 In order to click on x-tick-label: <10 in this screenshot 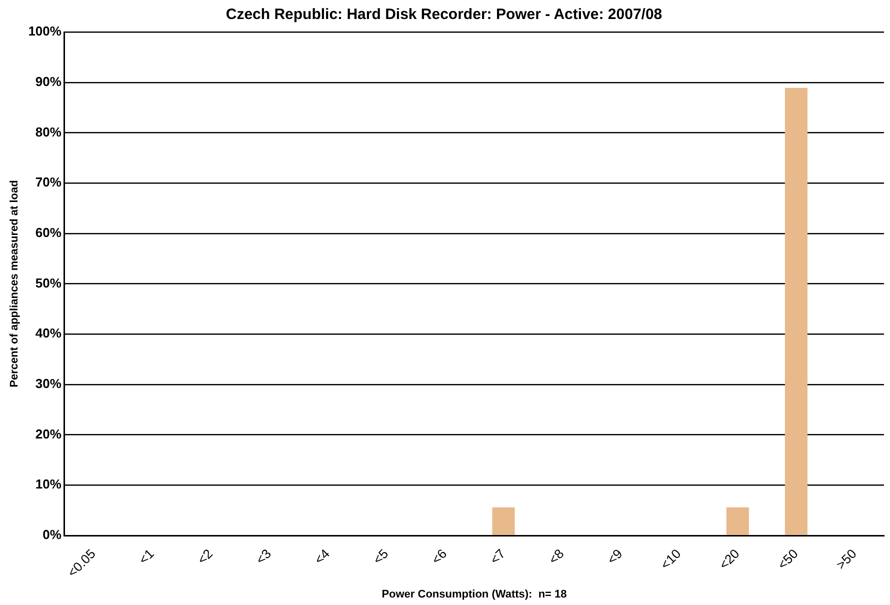, I will do `click(671, 559)`.